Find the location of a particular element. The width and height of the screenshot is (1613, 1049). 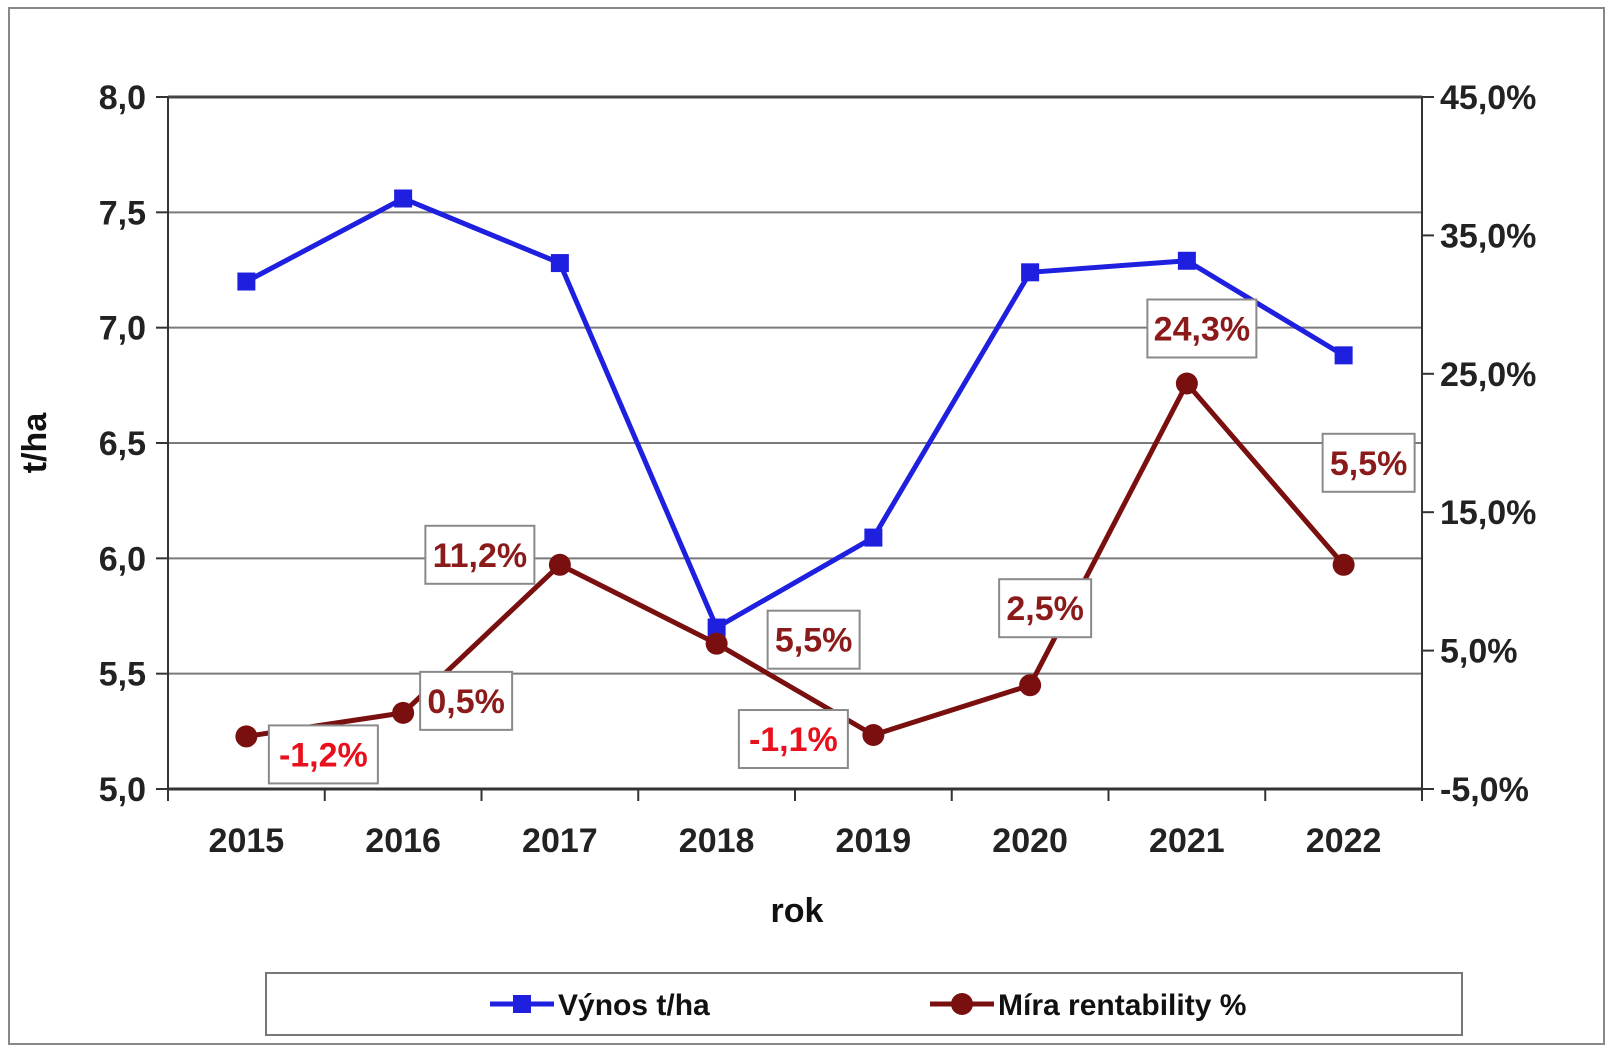

data-label: -1,1% is located at coordinates (793, 739).